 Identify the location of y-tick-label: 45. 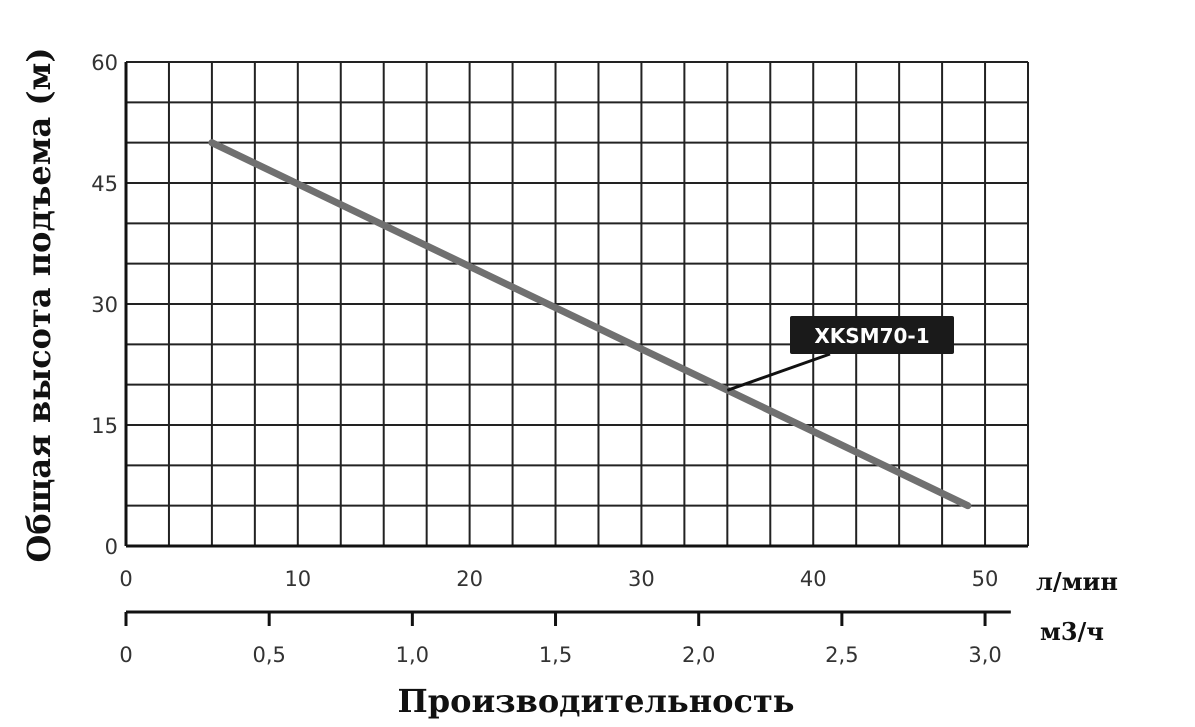
(104, 184).